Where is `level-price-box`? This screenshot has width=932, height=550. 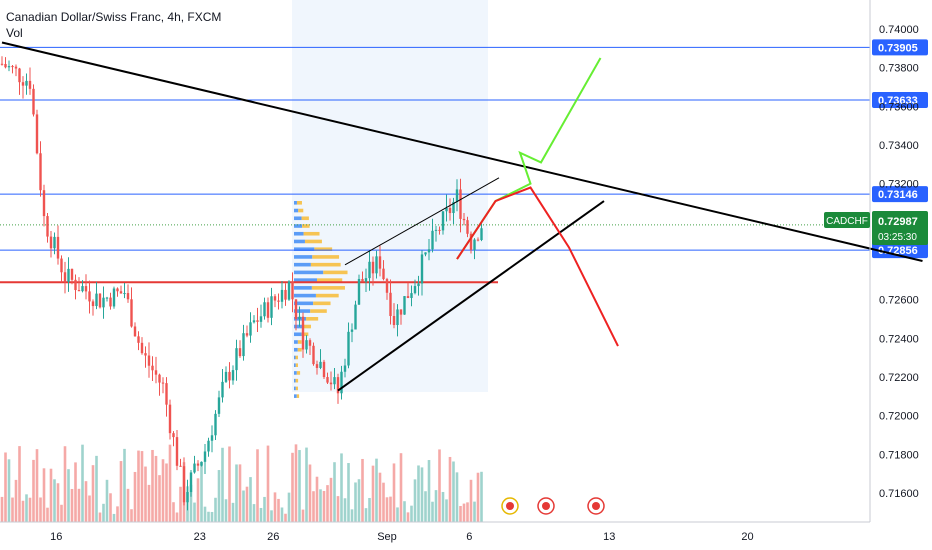
level-price-box is located at coordinates (900, 250).